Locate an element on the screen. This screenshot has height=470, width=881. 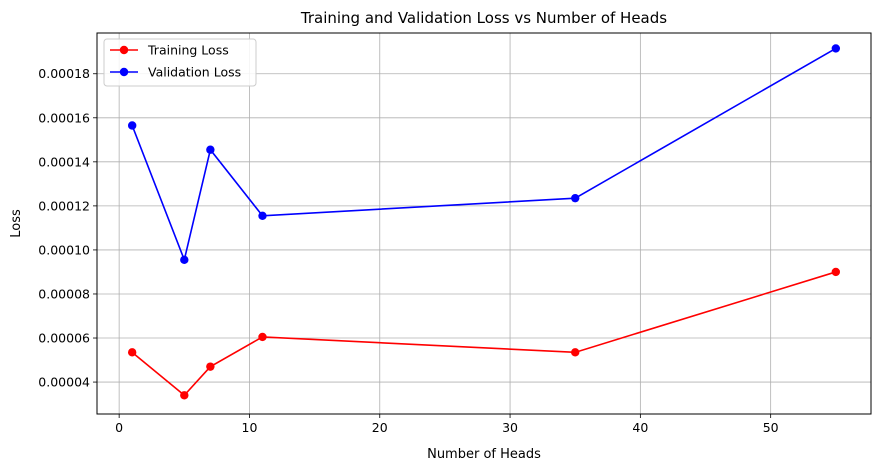
x-axis-label: Number of Heads is located at coordinates (484, 454).